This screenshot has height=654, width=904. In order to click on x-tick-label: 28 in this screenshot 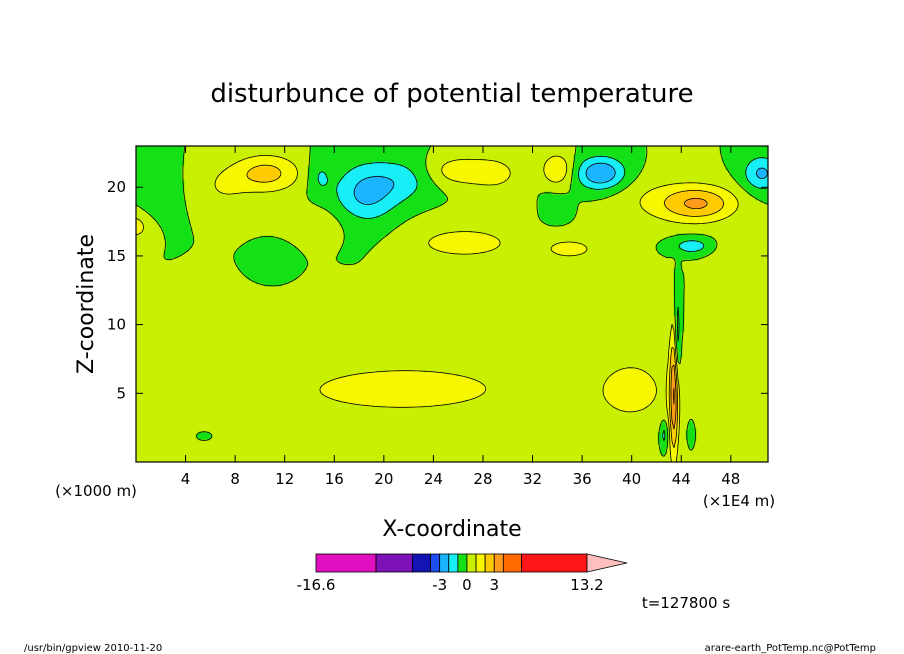, I will do `click(482, 479)`.